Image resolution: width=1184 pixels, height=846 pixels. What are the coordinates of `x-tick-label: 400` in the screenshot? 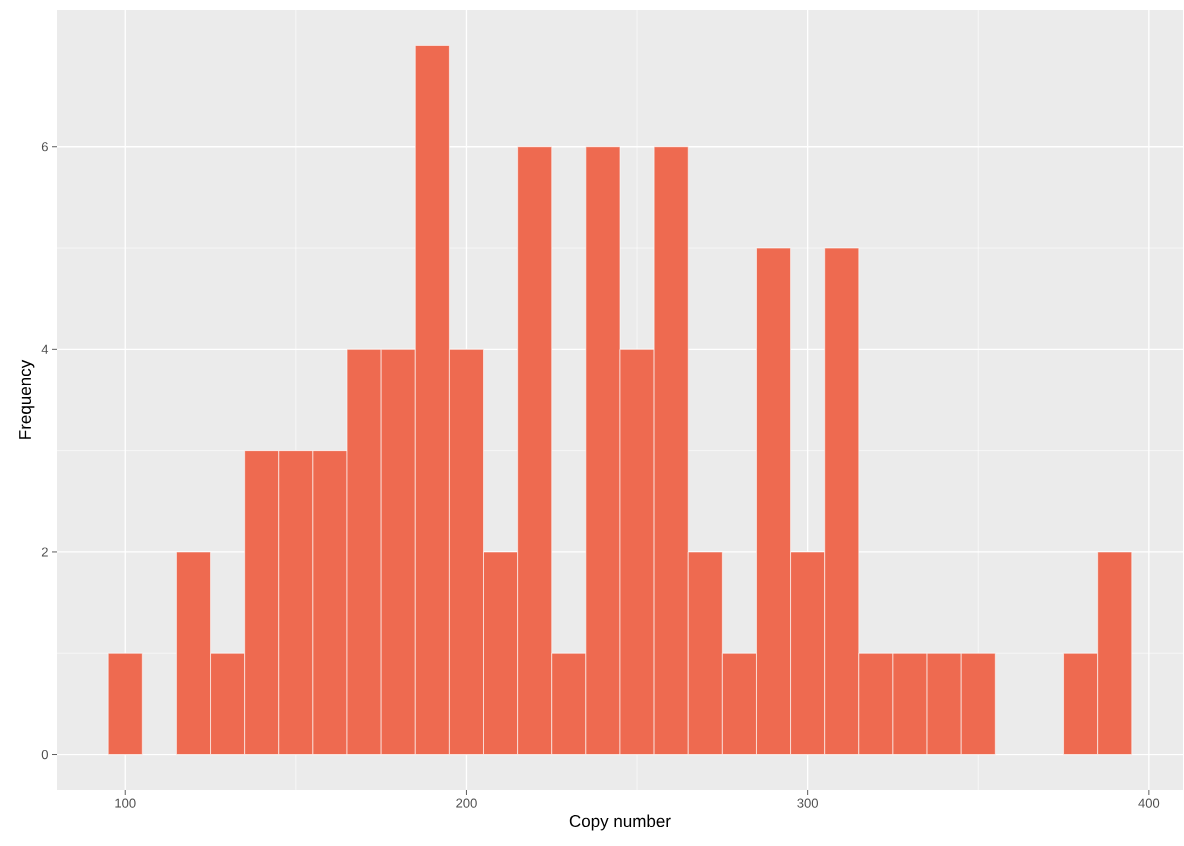 It's located at (1149, 803).